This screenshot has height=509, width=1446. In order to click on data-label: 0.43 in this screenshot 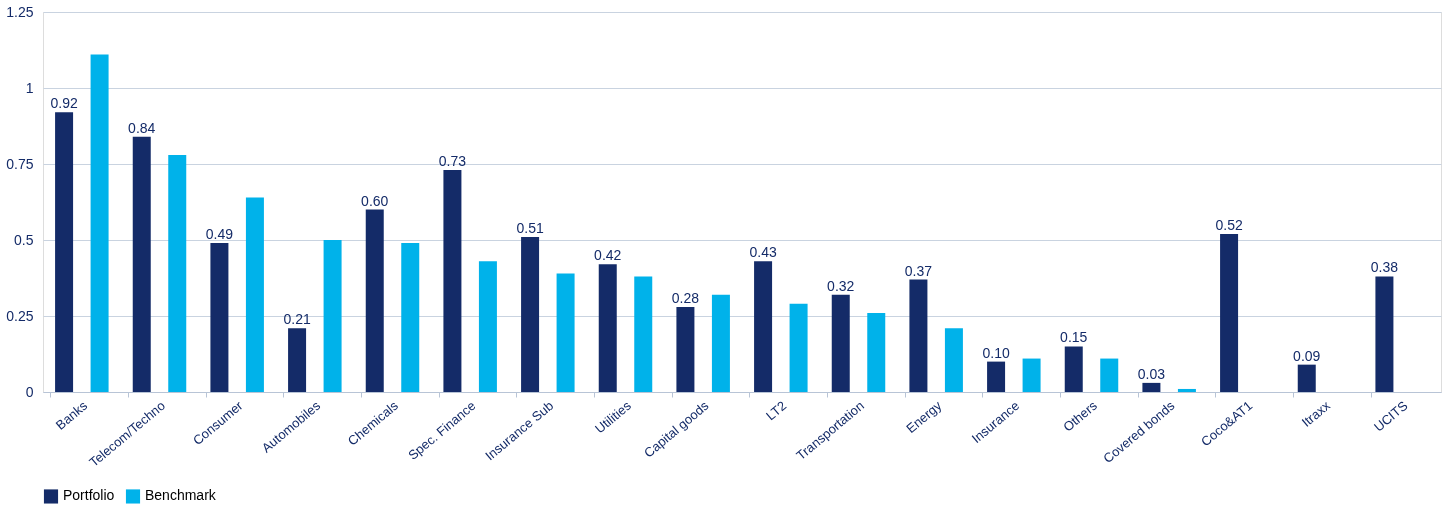, I will do `click(763, 252)`.